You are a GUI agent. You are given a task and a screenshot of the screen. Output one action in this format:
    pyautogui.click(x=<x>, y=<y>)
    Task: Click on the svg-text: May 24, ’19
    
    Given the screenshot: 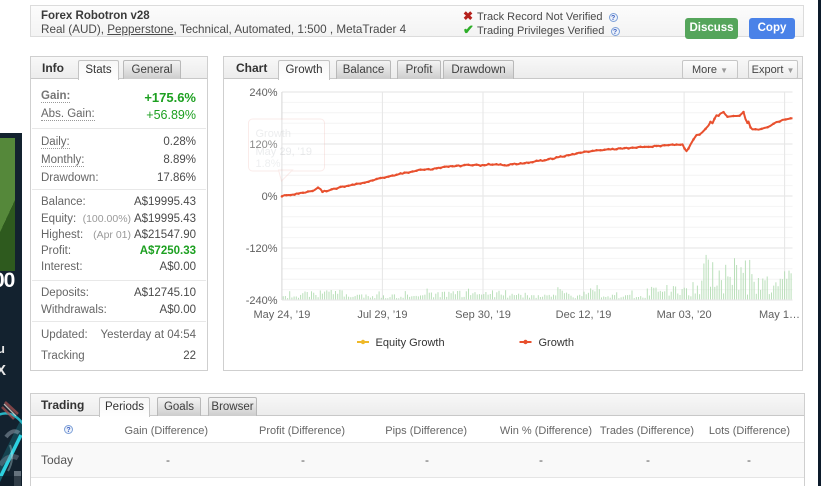 What is the action you would take?
    pyautogui.click(x=281, y=315)
    